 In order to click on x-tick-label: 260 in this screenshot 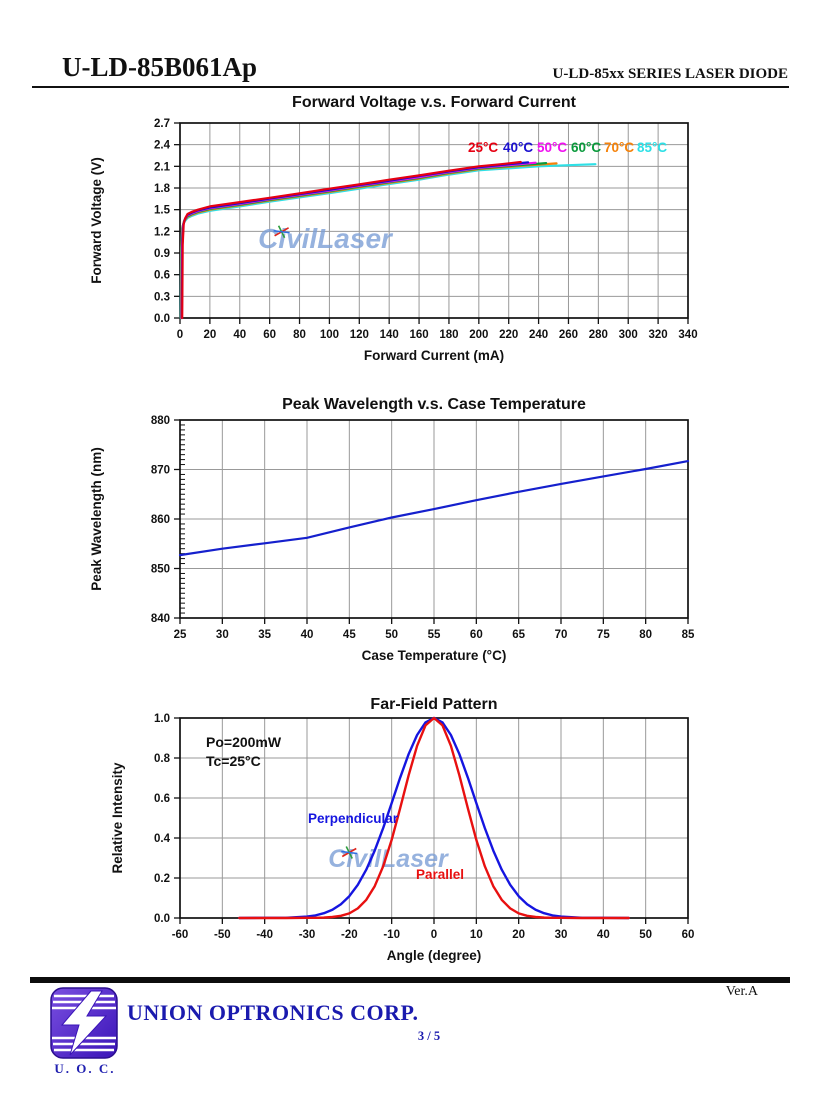, I will do `click(568, 335)`.